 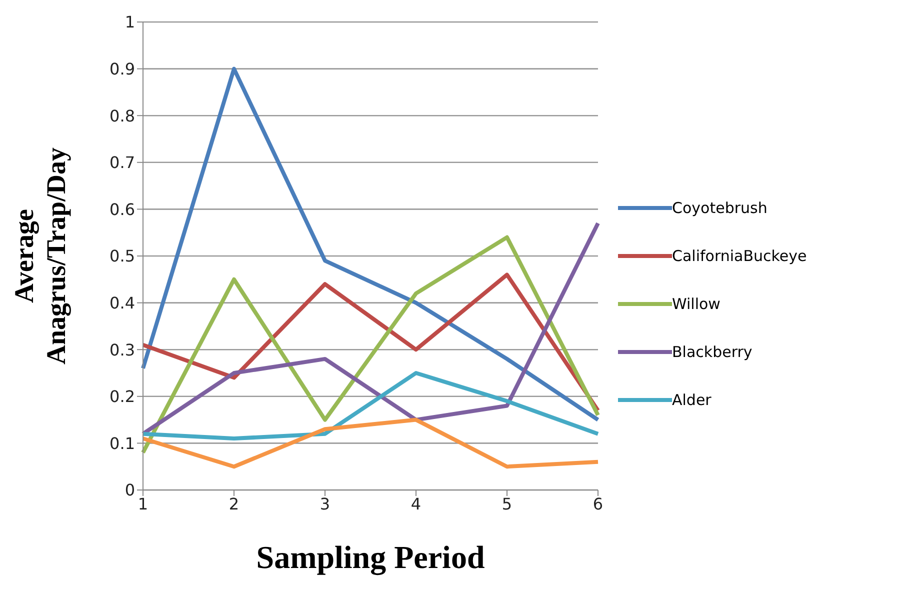 I want to click on legend-label: Willow, so click(x=696, y=304).